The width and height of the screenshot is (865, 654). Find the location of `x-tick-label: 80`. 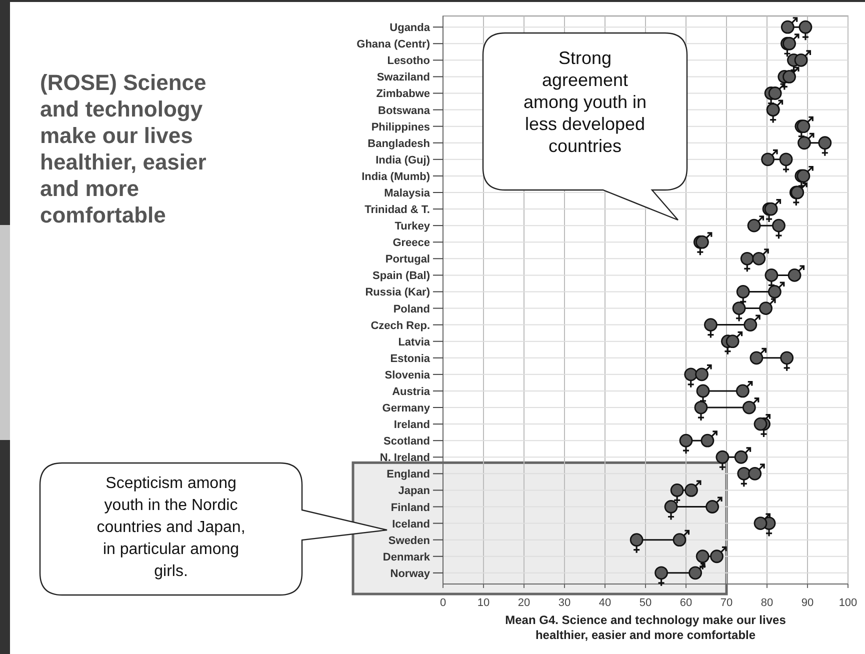

x-tick-label: 80 is located at coordinates (767, 603).